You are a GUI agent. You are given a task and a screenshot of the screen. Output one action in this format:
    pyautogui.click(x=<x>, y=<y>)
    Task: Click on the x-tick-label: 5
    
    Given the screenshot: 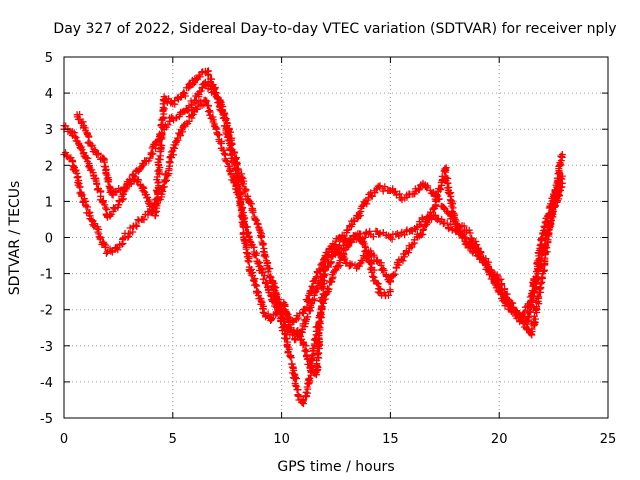 What is the action you would take?
    pyautogui.click(x=173, y=439)
    